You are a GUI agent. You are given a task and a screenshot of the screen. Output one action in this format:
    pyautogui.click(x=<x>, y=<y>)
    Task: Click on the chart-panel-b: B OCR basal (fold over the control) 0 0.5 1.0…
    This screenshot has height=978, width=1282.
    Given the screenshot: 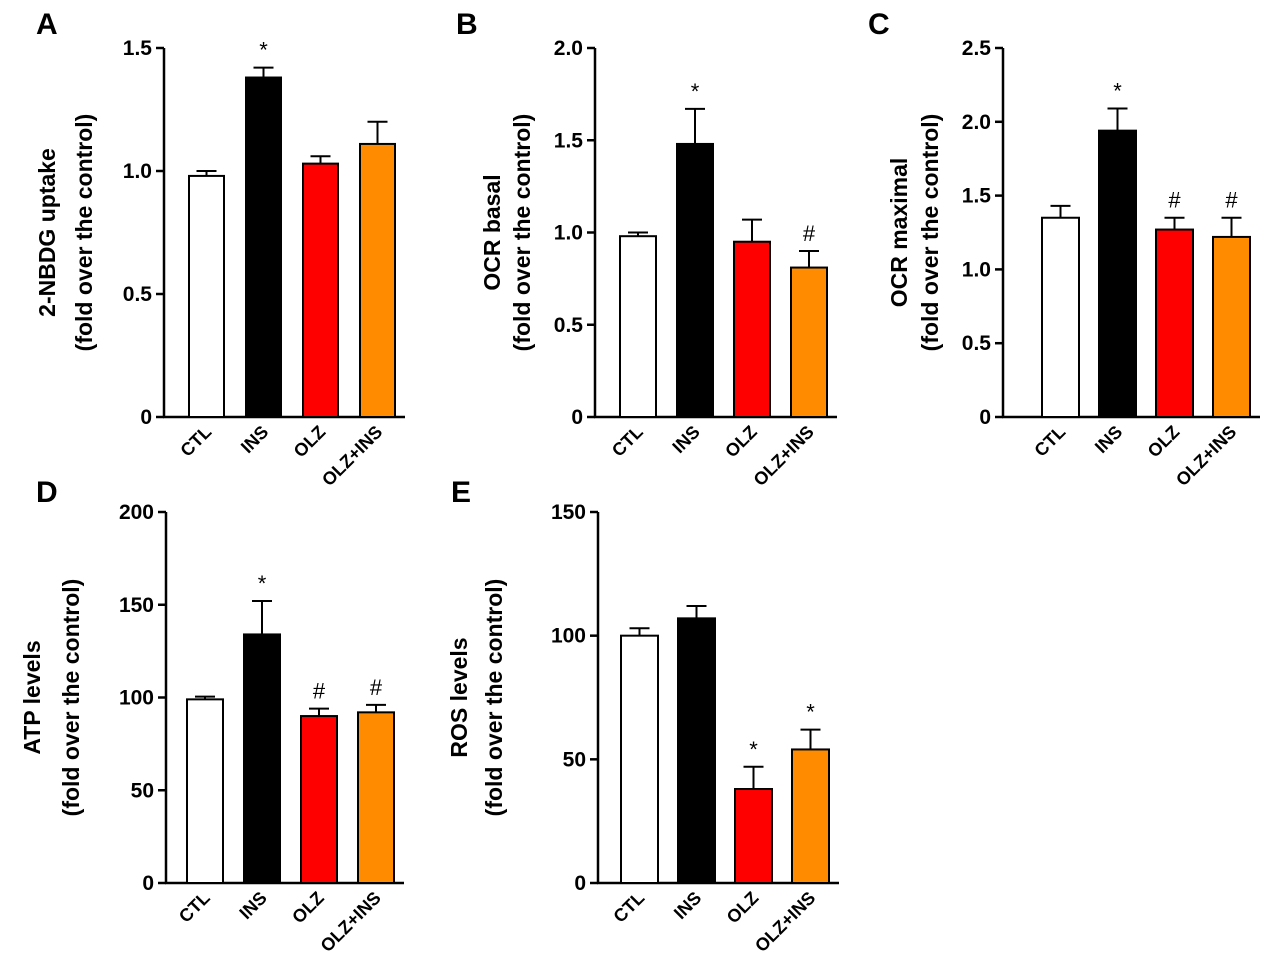 What is the action you would take?
    pyautogui.click(x=646, y=249)
    